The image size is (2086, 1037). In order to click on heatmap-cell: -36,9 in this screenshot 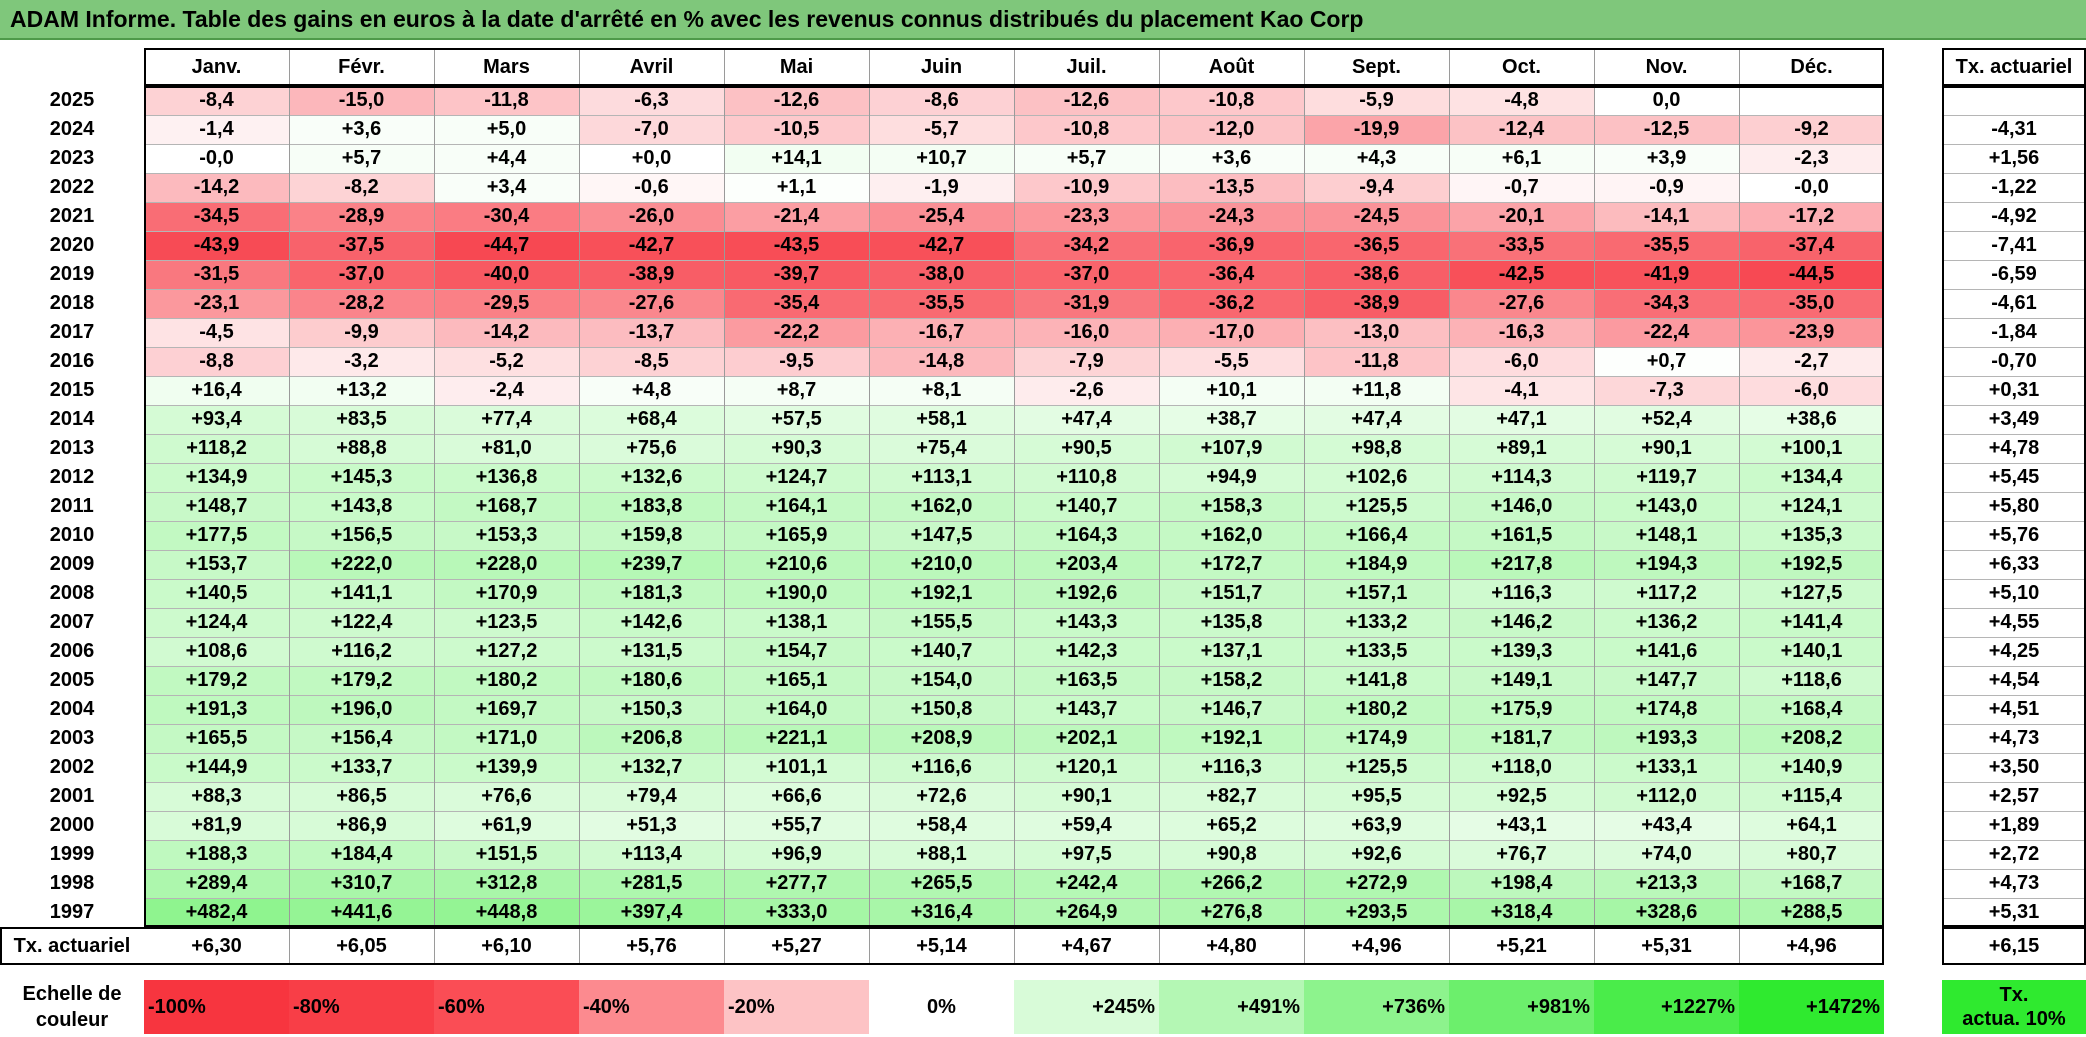, I will do `click(1231, 245)`.